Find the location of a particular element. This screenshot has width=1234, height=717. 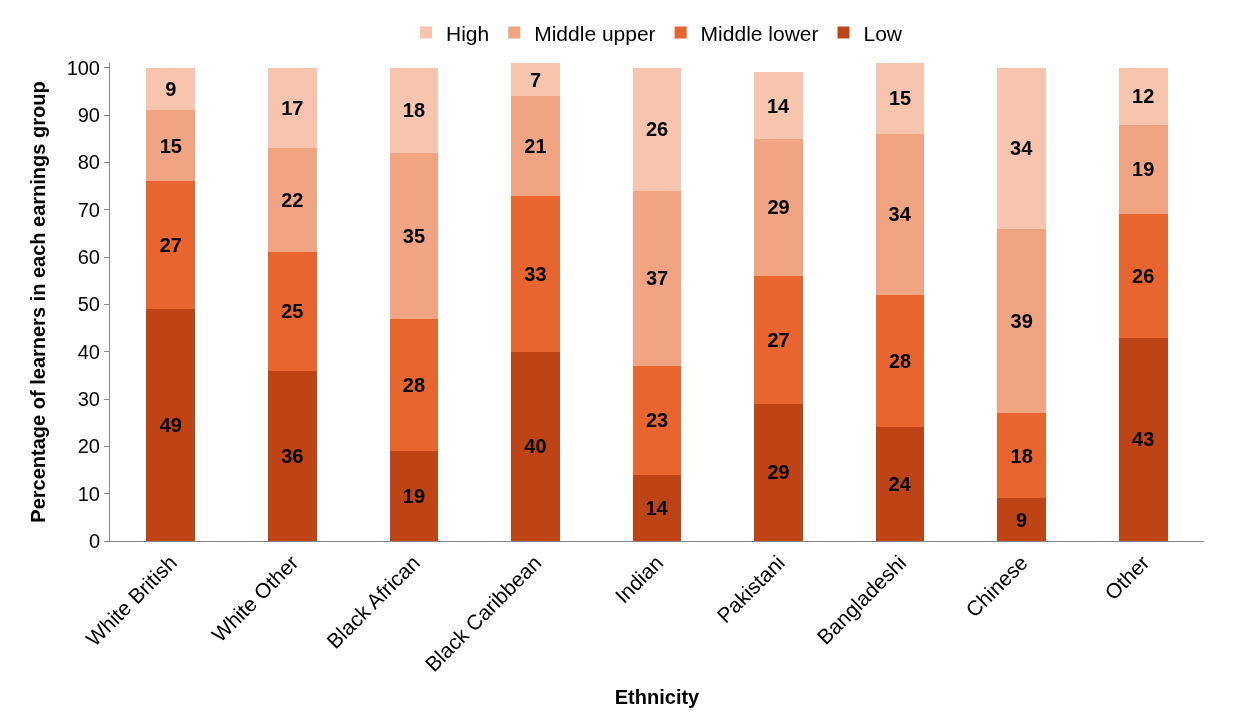

data-label: 21 is located at coordinates (535, 145).